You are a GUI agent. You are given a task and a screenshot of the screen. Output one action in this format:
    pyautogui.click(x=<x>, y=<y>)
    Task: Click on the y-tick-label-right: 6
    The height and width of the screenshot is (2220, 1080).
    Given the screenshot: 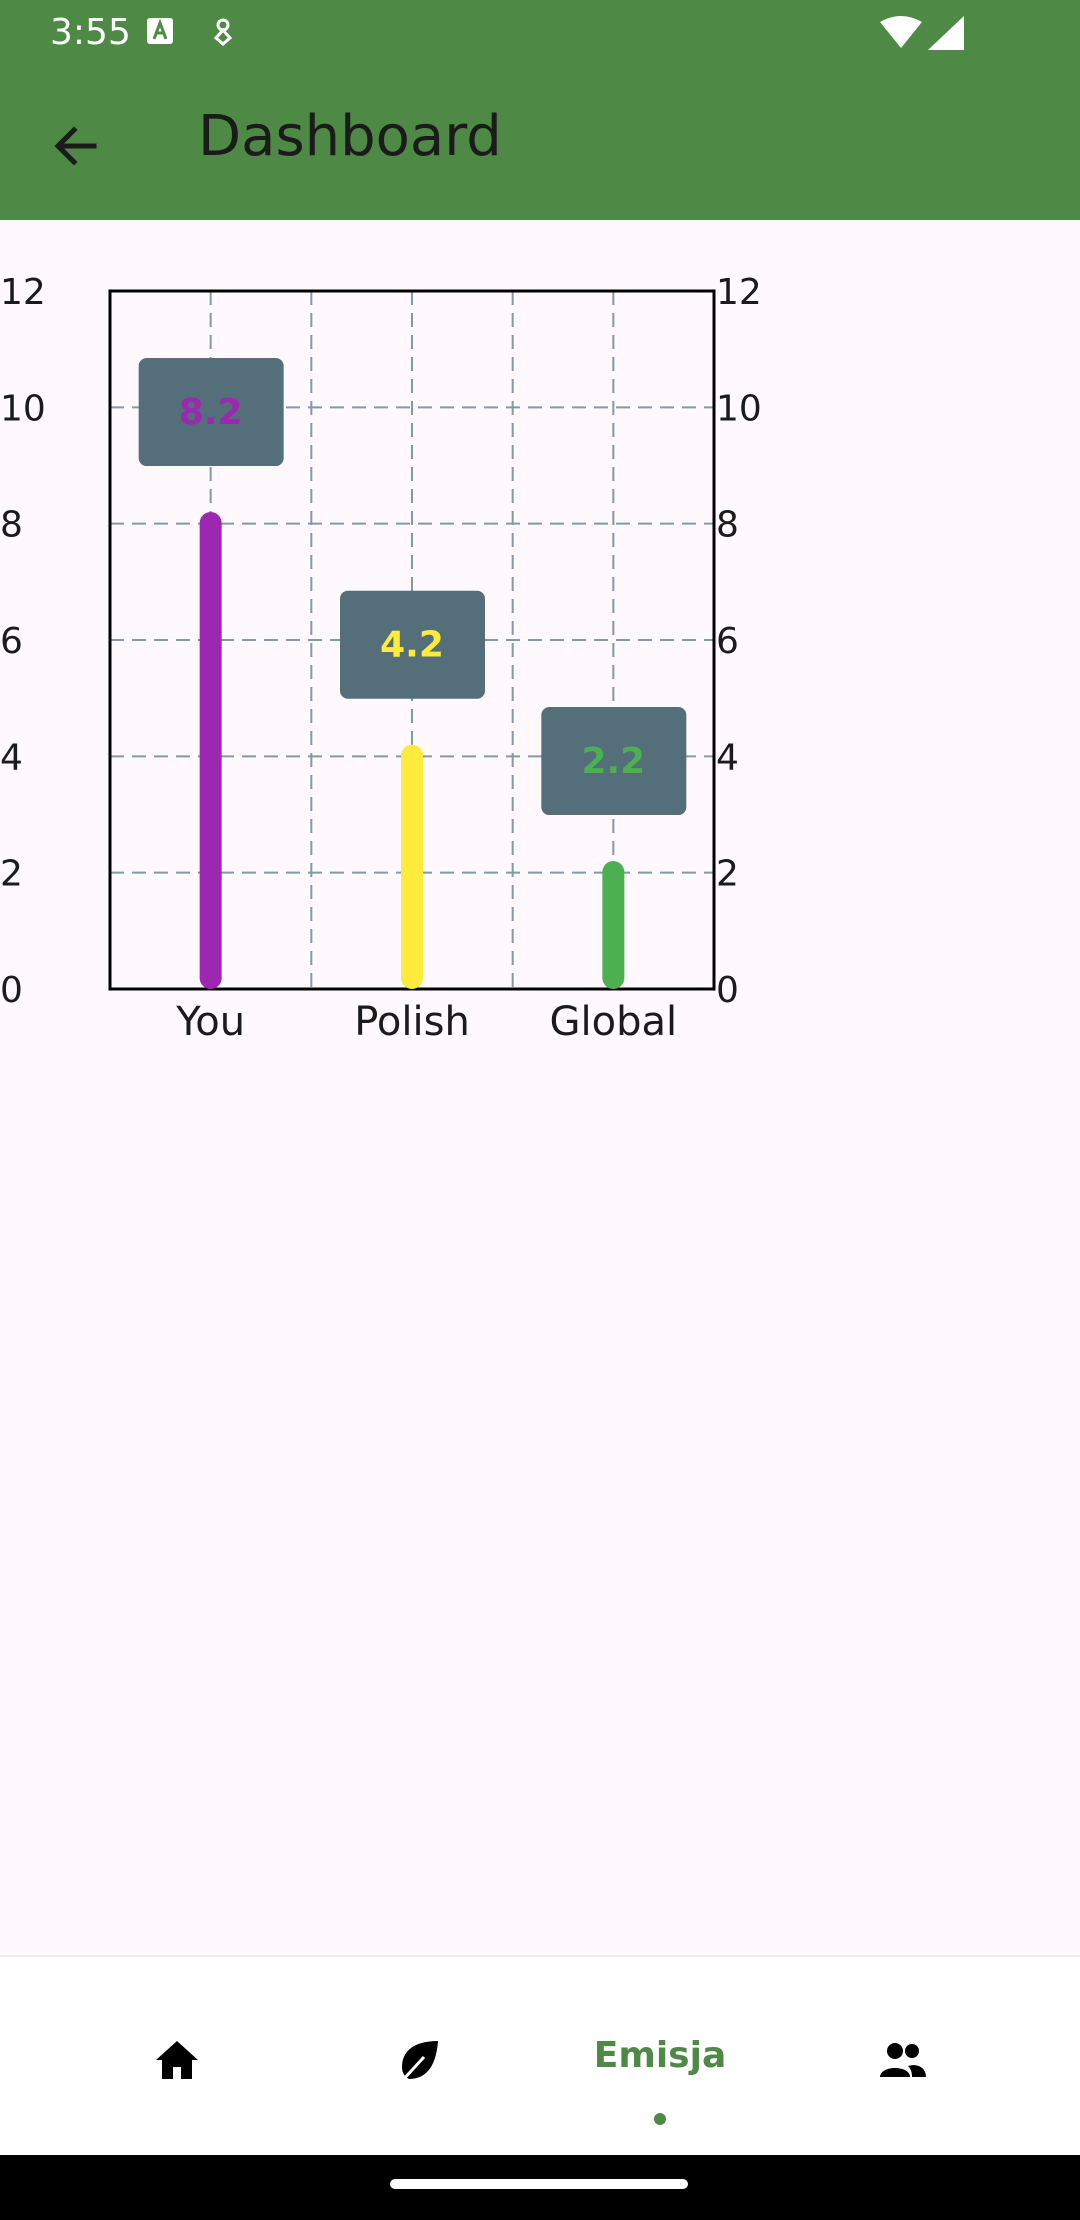 What is the action you would take?
    pyautogui.click(x=727, y=641)
    